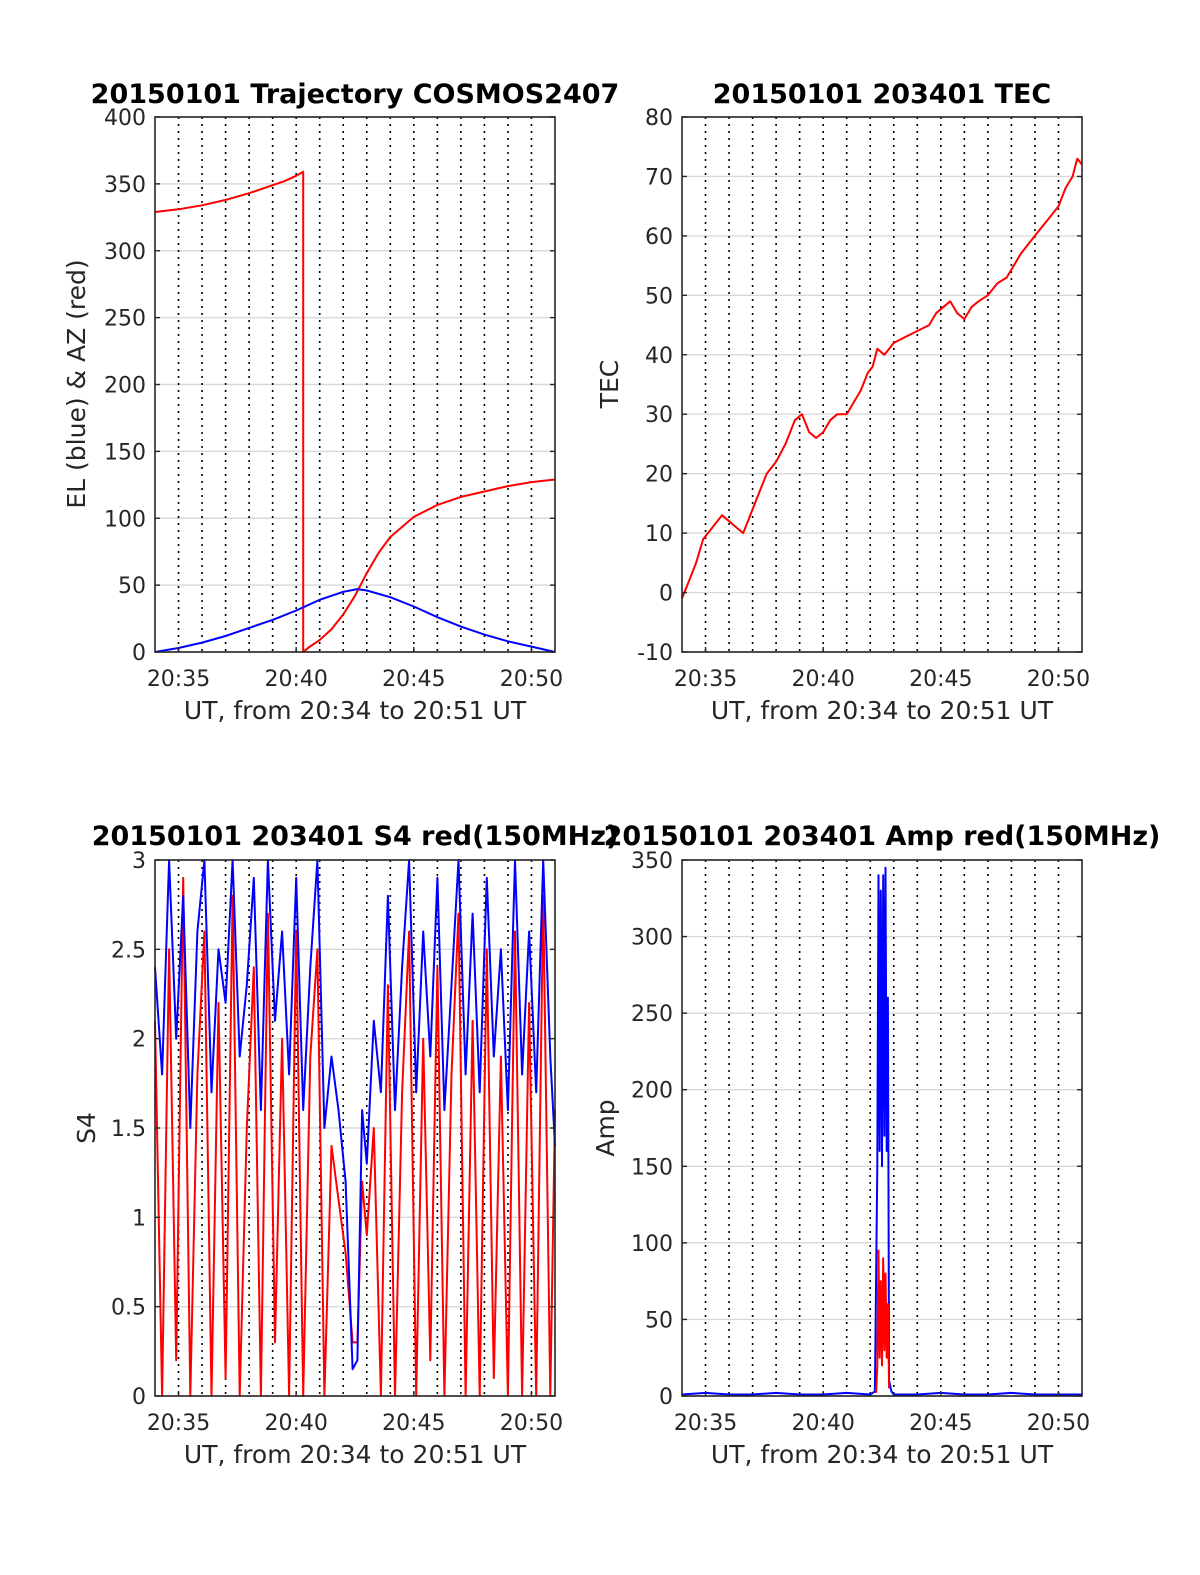  What do you see at coordinates (139, 1397) in the screenshot?
I see `s4-y-tick-label: 0` at bounding box center [139, 1397].